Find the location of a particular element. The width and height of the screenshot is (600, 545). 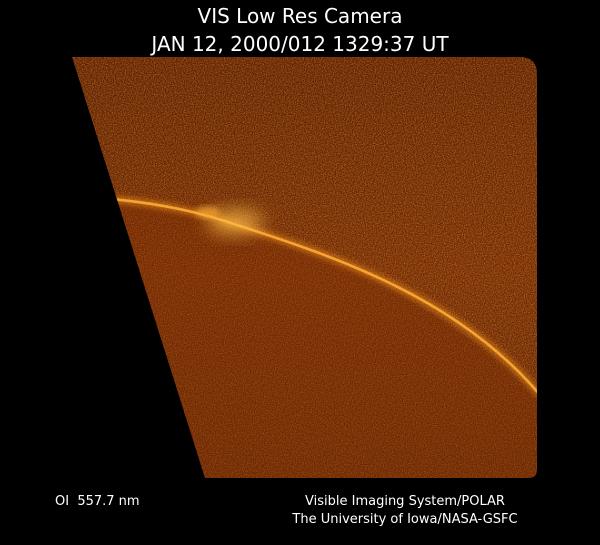

credit-line: Visible Imaging System/POLAR is located at coordinates (405, 501).